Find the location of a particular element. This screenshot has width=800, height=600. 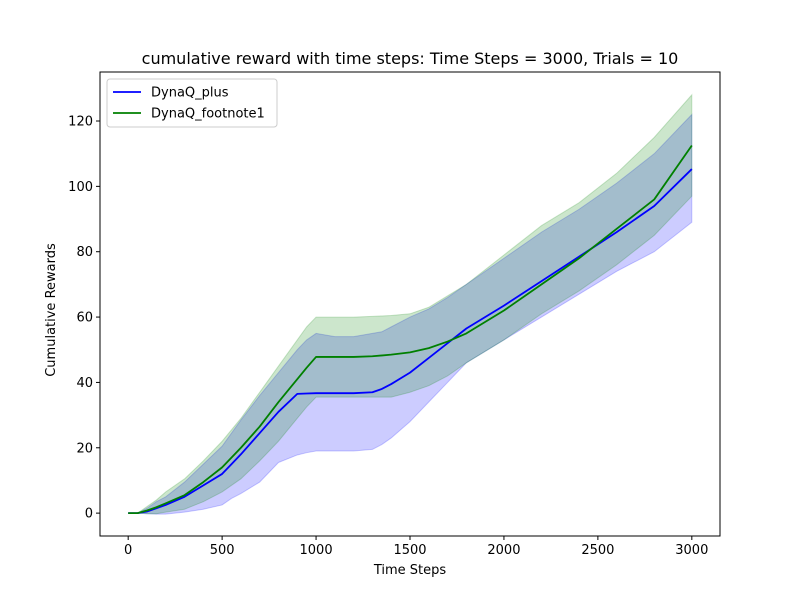

x-tick-label: 1500 is located at coordinates (409, 550).